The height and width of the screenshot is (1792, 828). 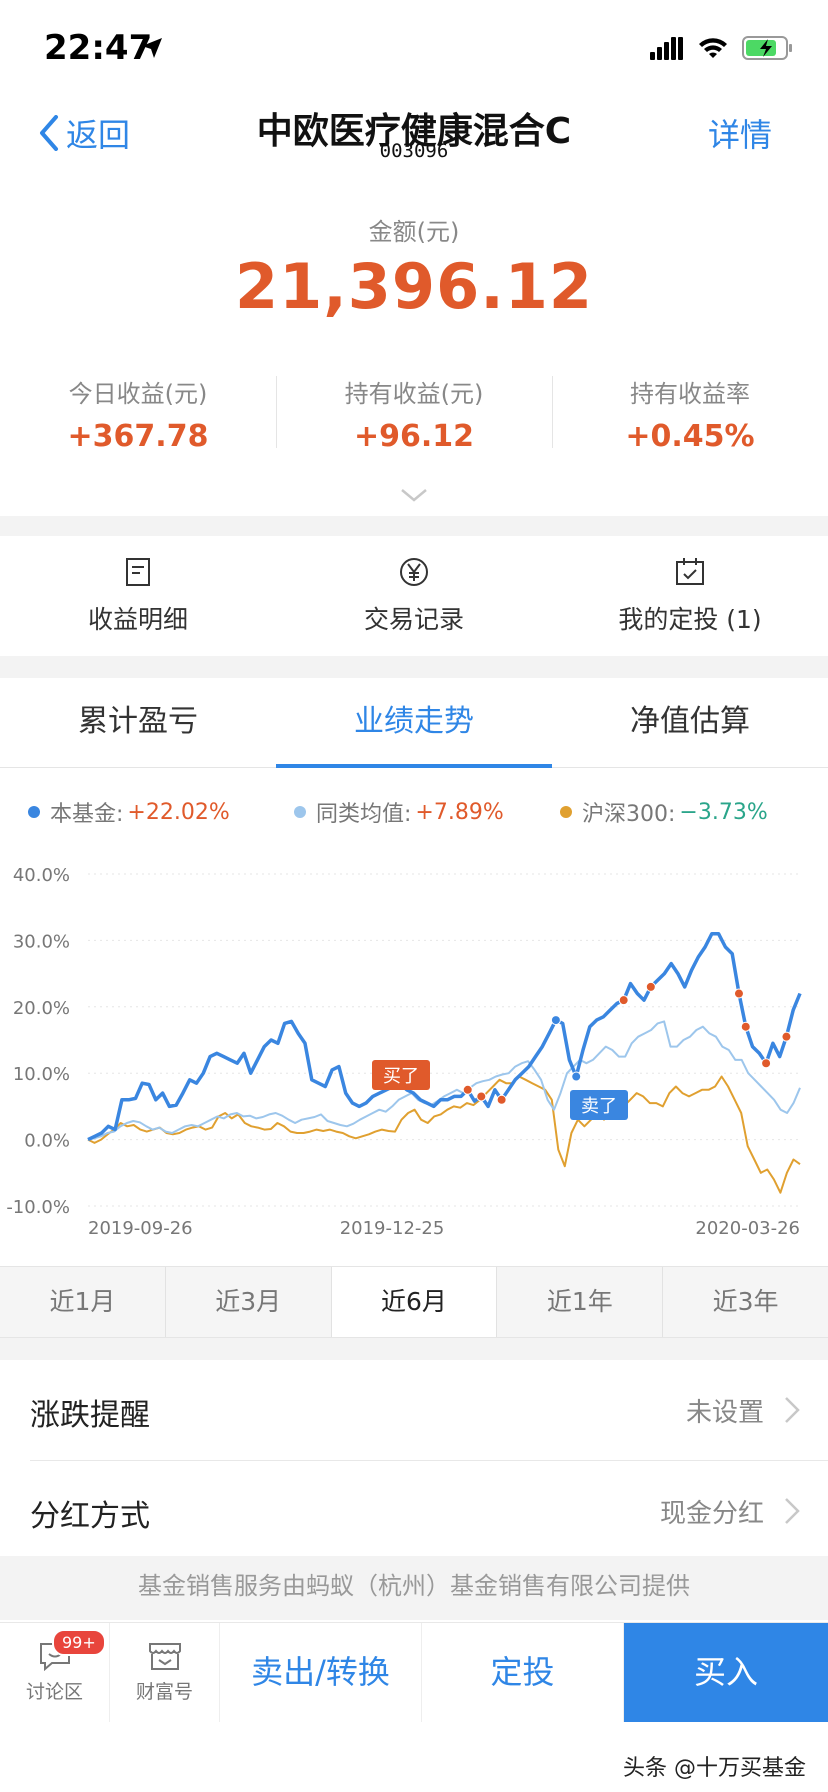 I want to click on stat-value: +367.78, so click(x=138, y=436).